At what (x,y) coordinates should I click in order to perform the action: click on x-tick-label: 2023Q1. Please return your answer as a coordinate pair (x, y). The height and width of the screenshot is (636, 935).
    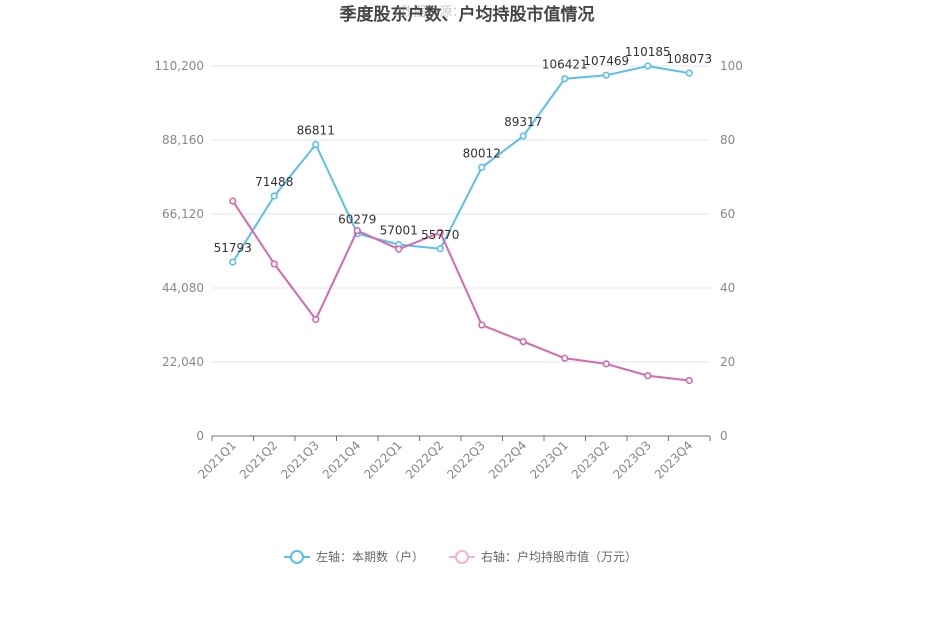
    Looking at the image, I should click on (549, 460).